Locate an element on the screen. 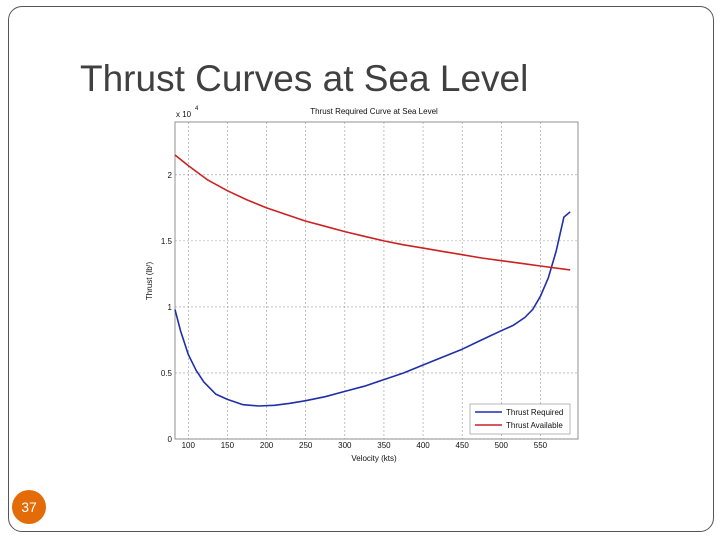 The width and height of the screenshot is (720, 540). x-tick-label: 150 is located at coordinates (228, 445).